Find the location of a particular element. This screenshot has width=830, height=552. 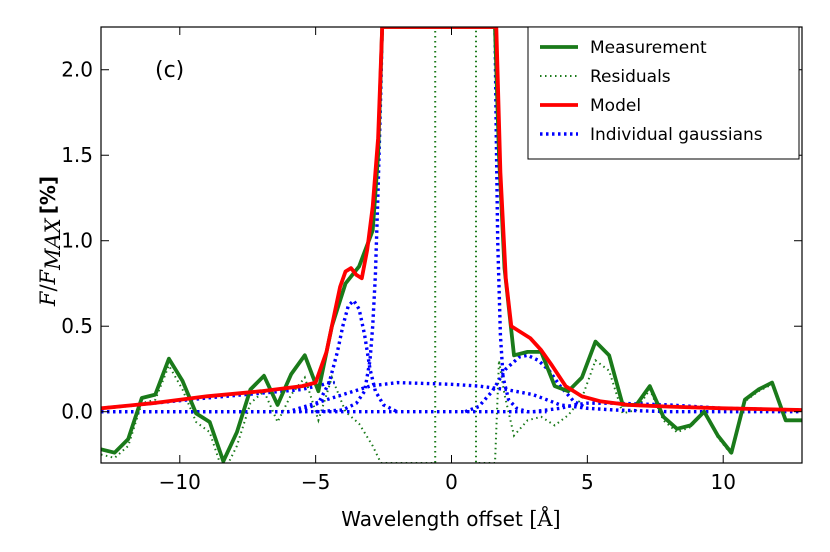

legend-label-gaussians: Individual gaussians is located at coordinates (676, 135).